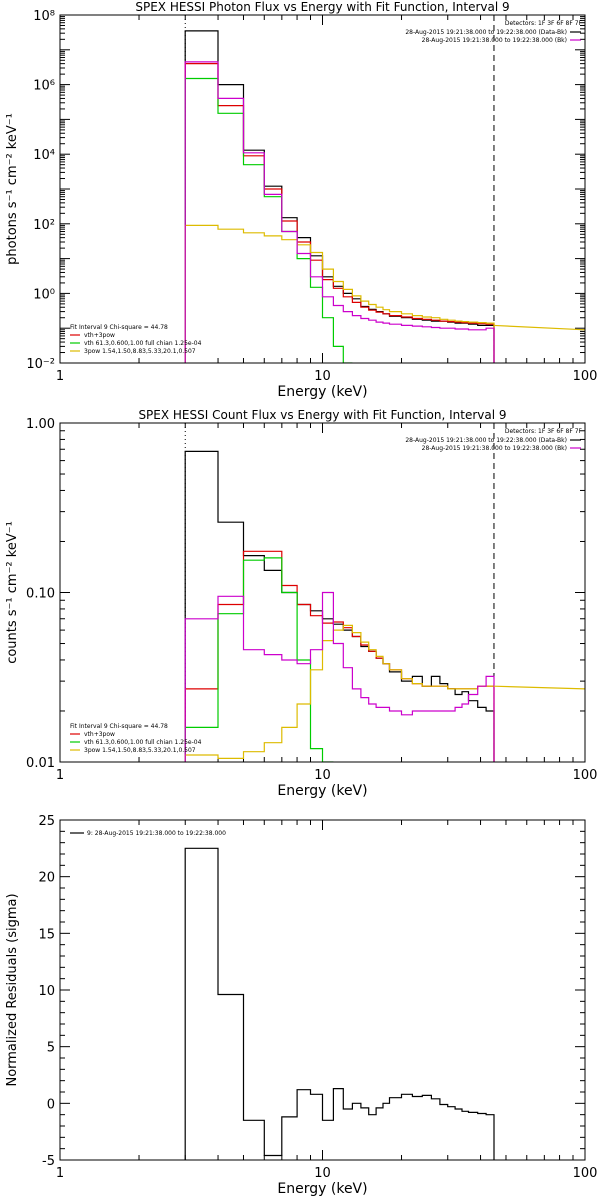 Image resolution: width=600 pixels, height=1200 pixels. What do you see at coordinates (44, 155) in the screenshot?
I see `y-tick-label: 10⁴` at bounding box center [44, 155].